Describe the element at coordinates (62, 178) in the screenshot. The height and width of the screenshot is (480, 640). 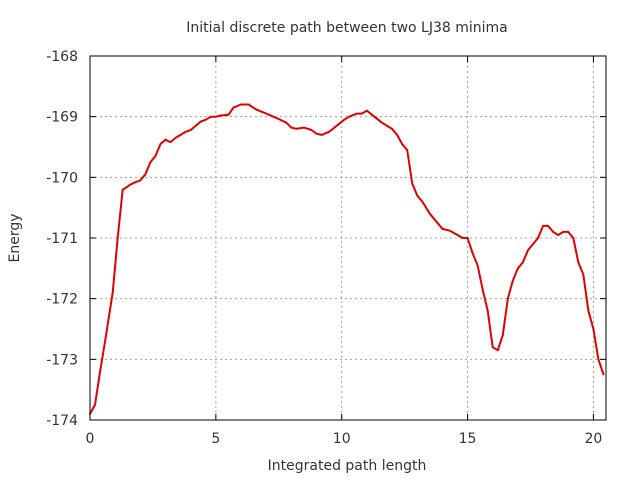
I see `y-tick-label: -170` at that location.